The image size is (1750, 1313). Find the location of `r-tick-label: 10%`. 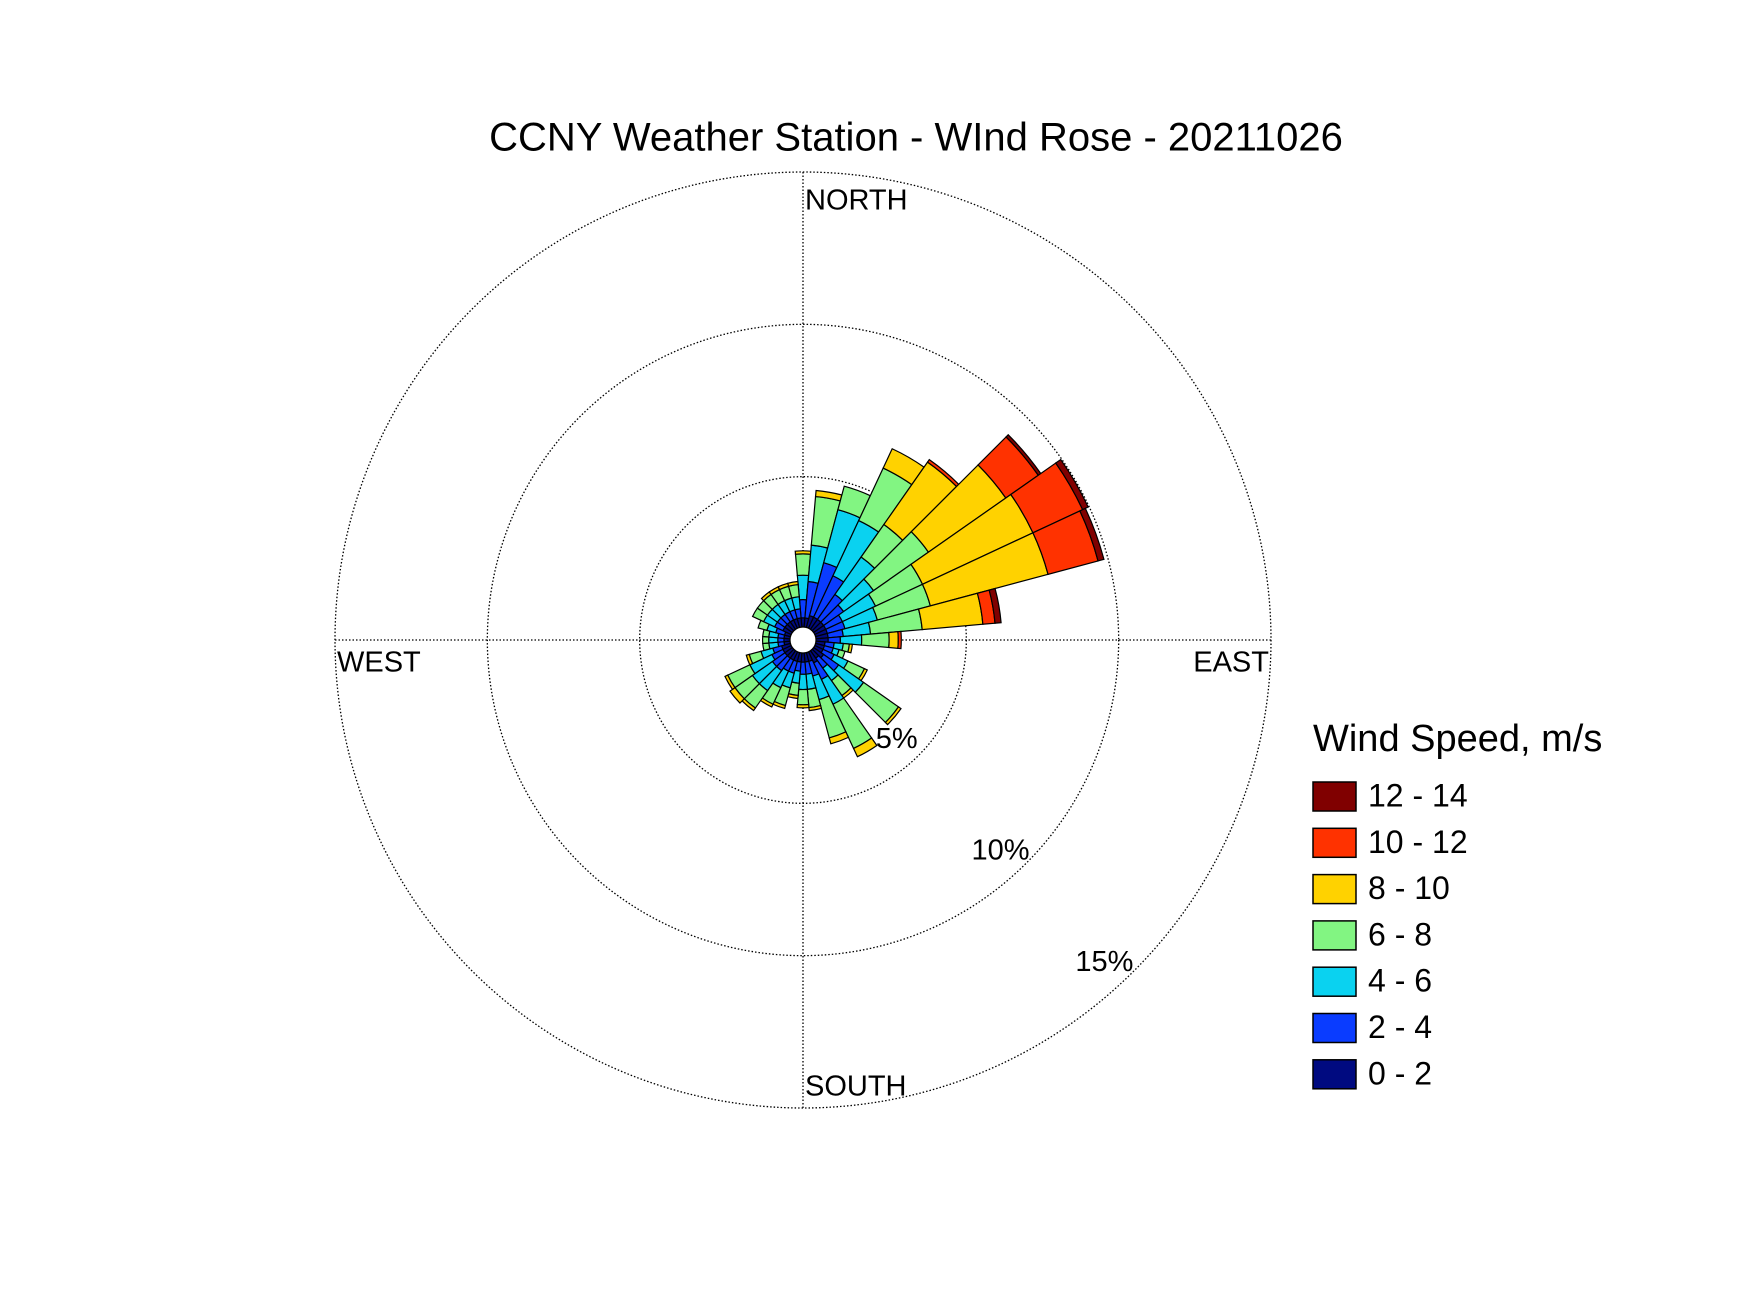

r-tick-label: 10% is located at coordinates (1001, 851).